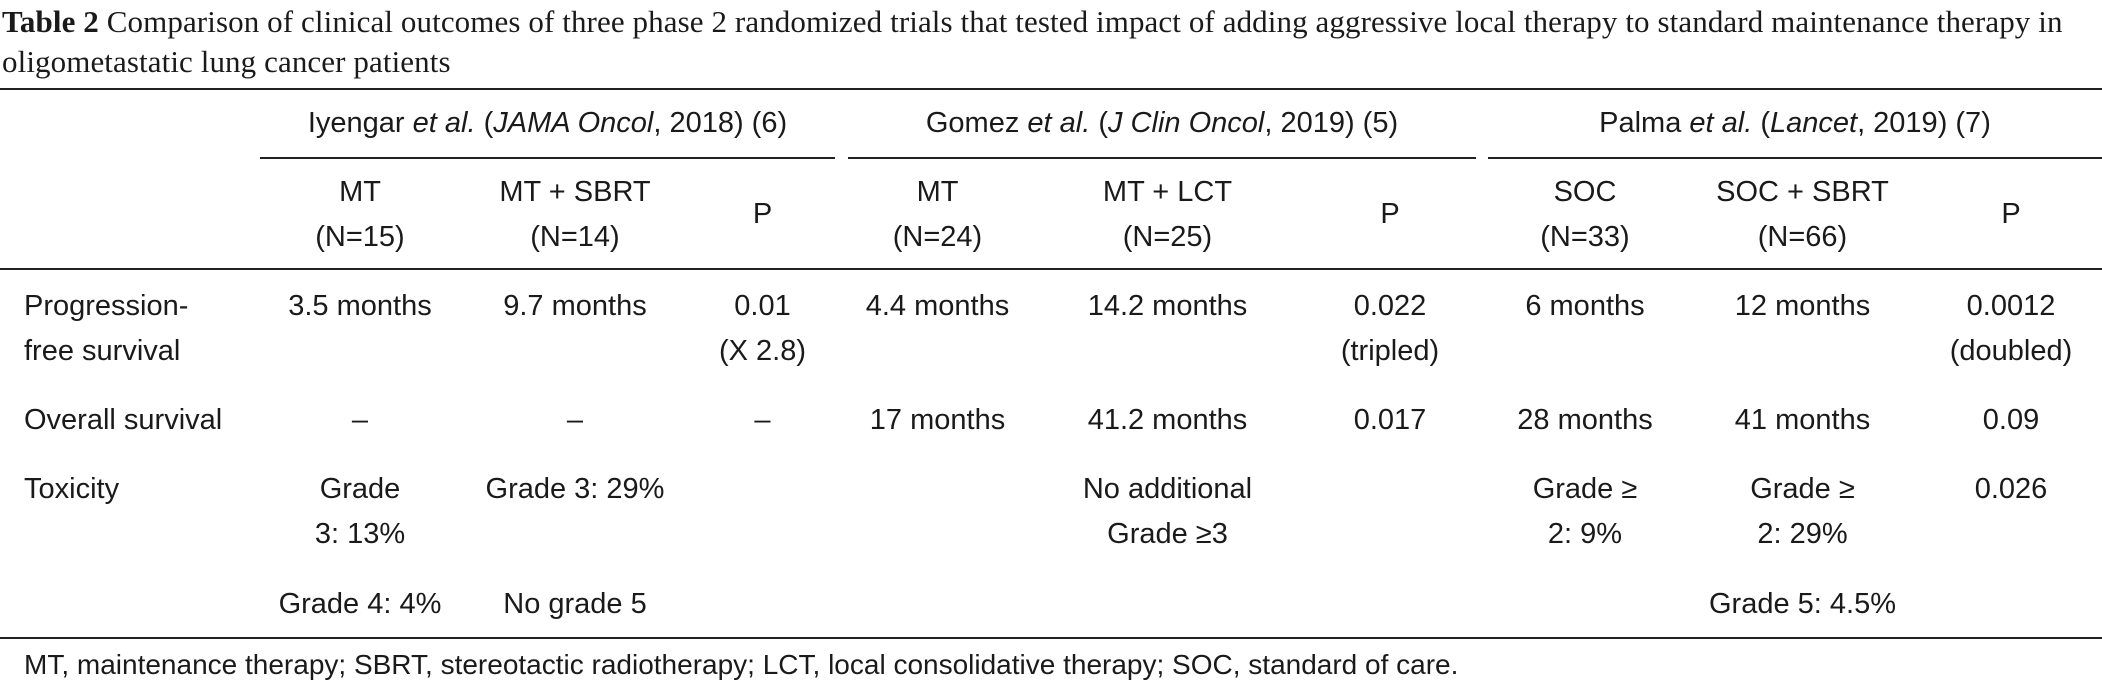  I want to click on study-header-palma: Palma et al. (Lancet, 2019) (7), so click(1795, 123).